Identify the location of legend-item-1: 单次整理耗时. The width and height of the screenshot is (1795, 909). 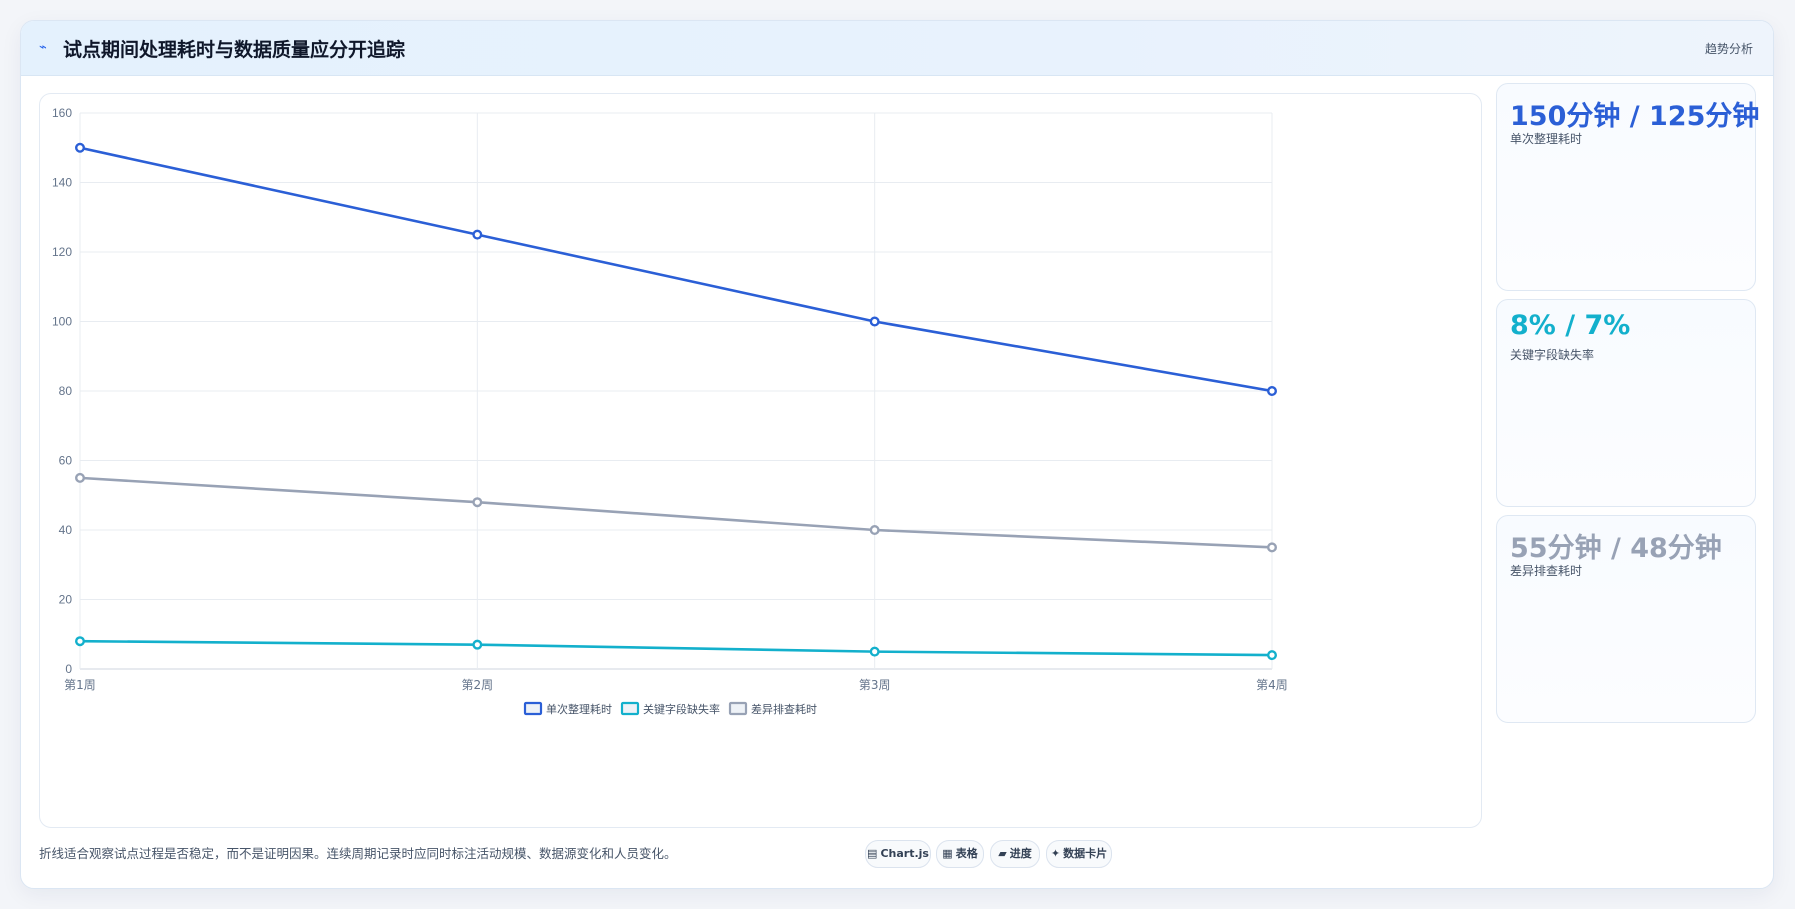
(567, 708).